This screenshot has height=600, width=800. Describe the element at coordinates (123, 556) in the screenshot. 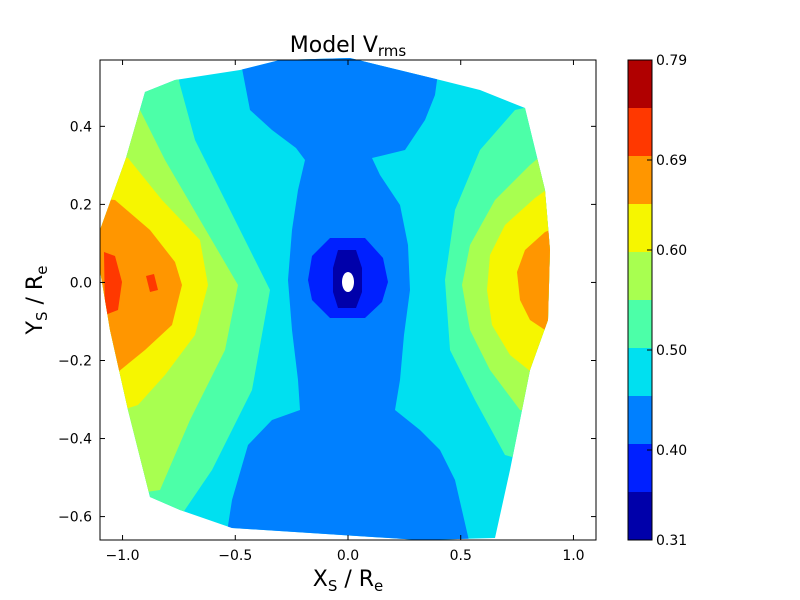

I see `x-tick-label: −1.0` at that location.